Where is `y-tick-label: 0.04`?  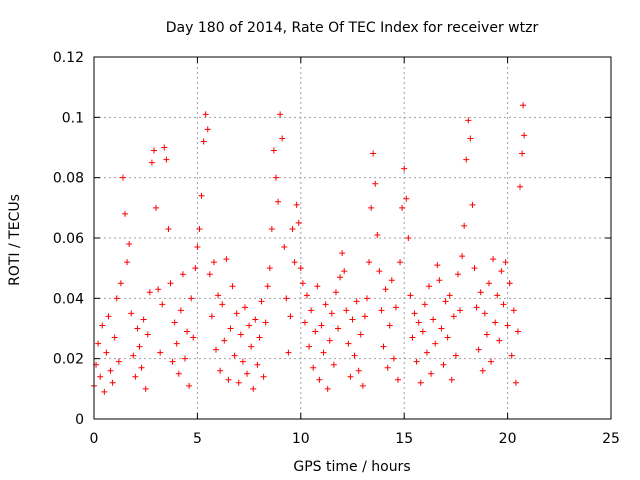
y-tick-label: 0.04 is located at coordinates (68, 299).